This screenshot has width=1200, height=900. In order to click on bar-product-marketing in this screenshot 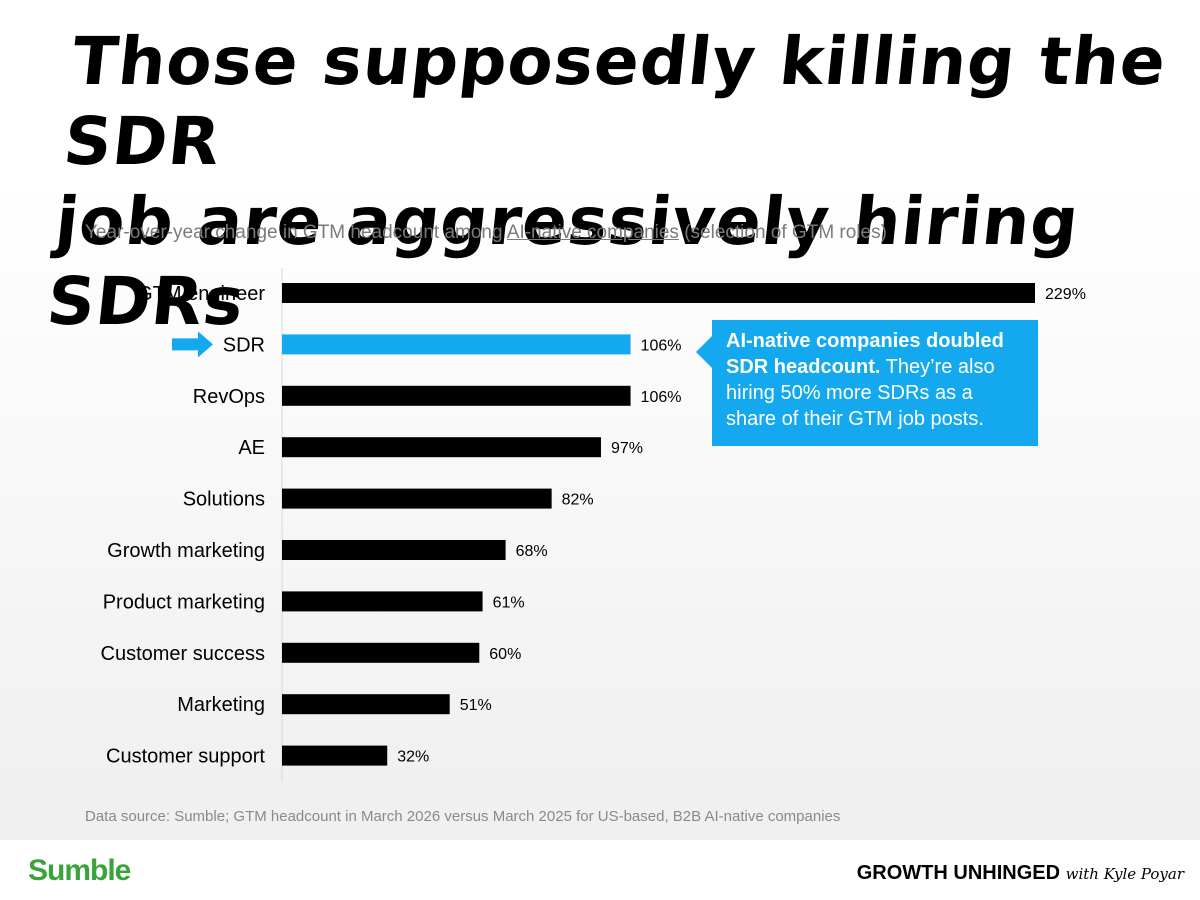, I will do `click(382, 601)`.